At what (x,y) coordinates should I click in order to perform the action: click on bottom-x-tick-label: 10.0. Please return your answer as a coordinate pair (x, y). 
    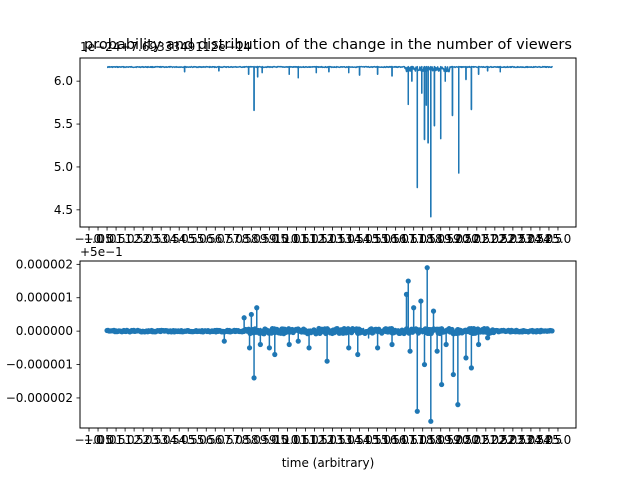
    Looking at the image, I should click on (287, 440).